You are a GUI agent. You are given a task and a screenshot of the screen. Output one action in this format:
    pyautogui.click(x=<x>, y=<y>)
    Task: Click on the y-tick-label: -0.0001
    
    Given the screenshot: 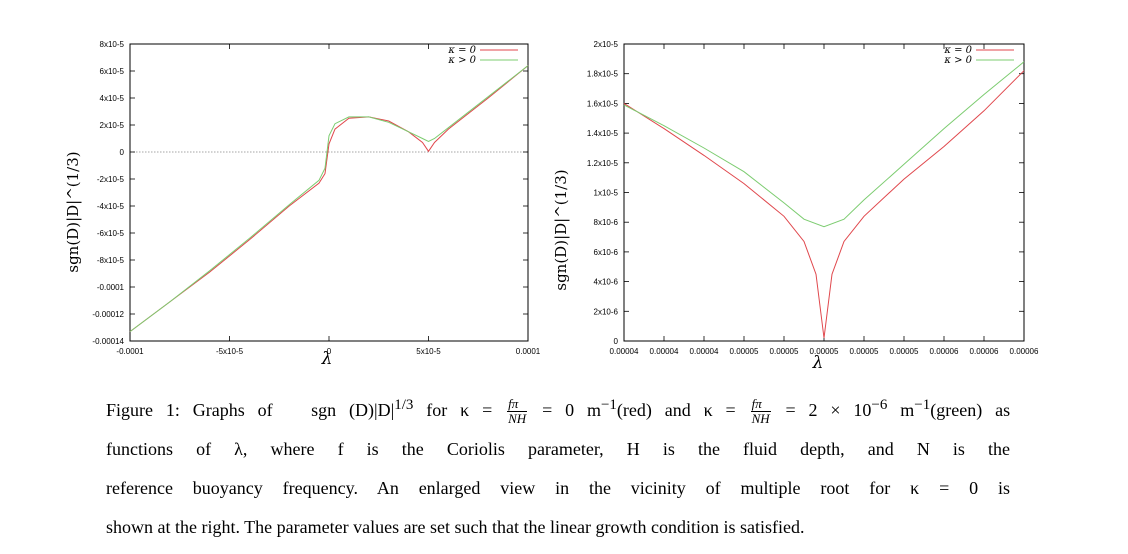 What is the action you would take?
    pyautogui.click(x=111, y=287)
    